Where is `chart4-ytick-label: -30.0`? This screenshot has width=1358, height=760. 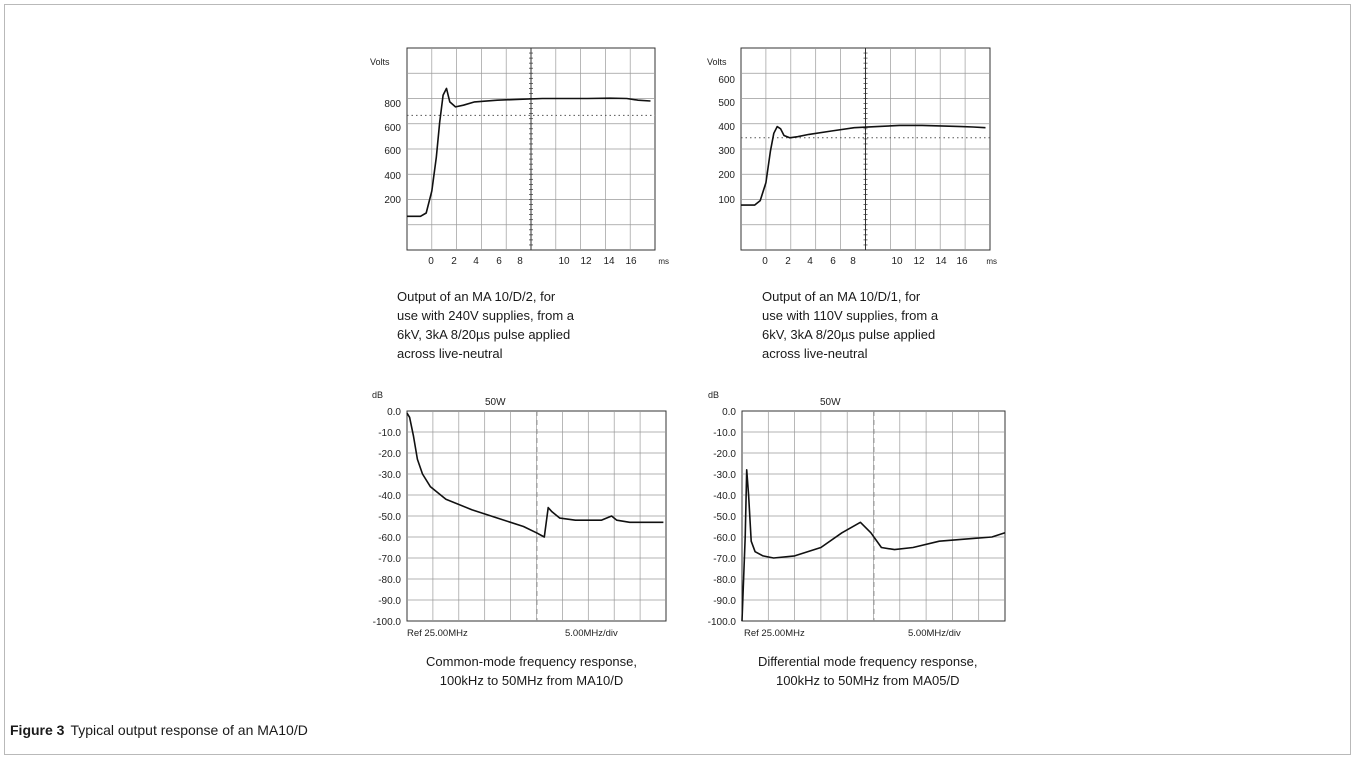 chart4-ytick-label: -30.0 is located at coordinates (724, 475).